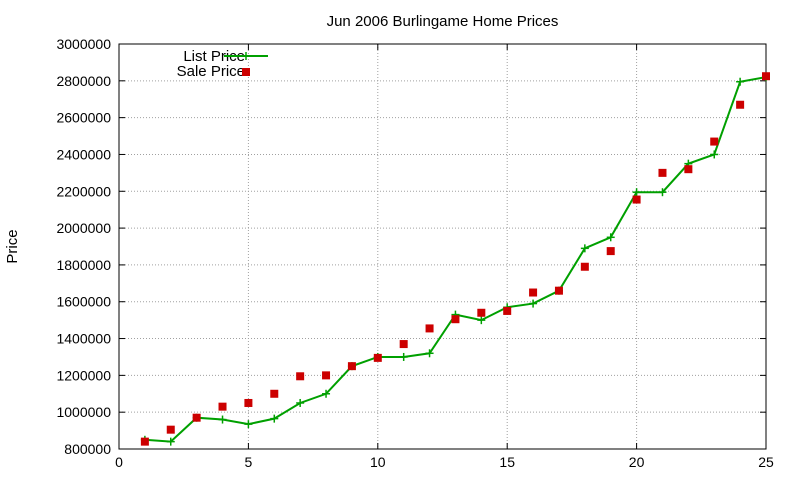 The width and height of the screenshot is (800, 480). Describe the element at coordinates (119, 462) in the screenshot. I see `x-tick-label: 0` at that location.